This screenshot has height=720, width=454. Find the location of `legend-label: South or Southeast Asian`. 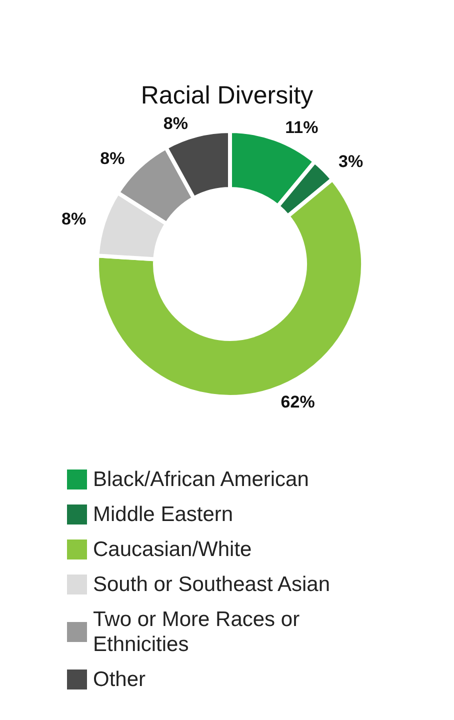

legend-label: South or Southeast Asian is located at coordinates (211, 584).